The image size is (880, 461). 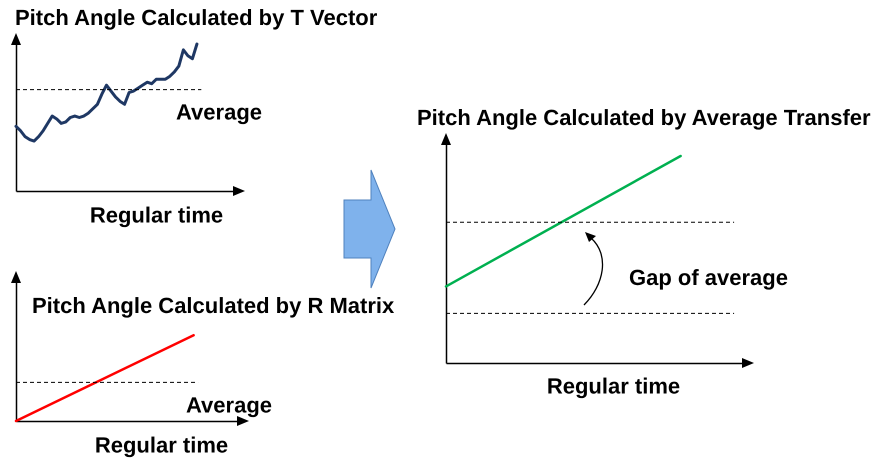 What do you see at coordinates (196, 17) in the screenshot?
I see `chart-title: Pitch Angle Calculated by T Vector` at bounding box center [196, 17].